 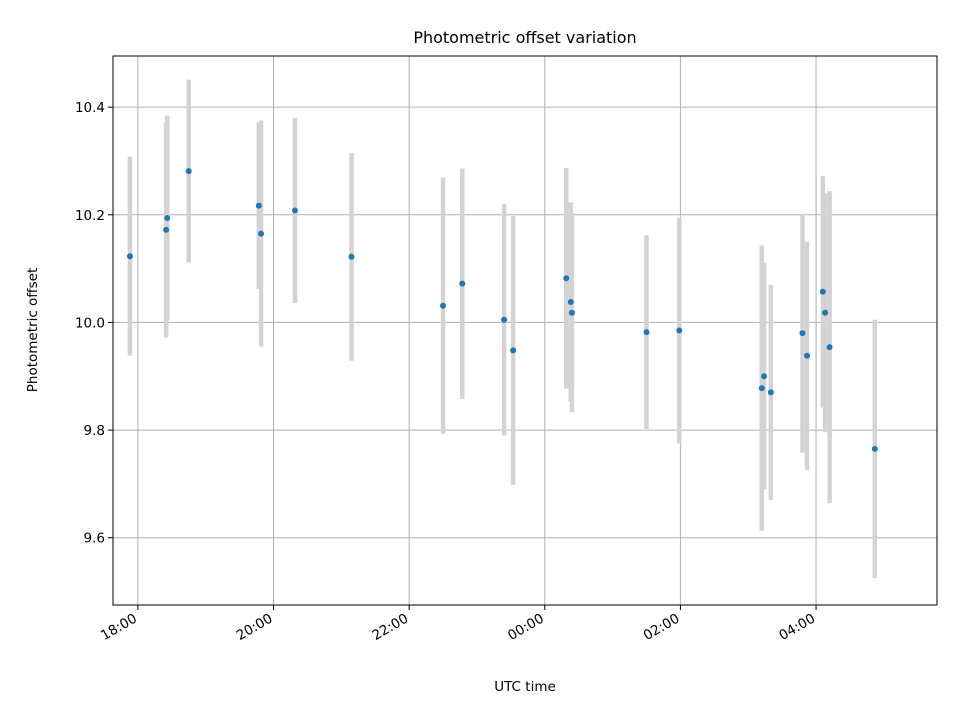 I want to click on y-tick-label: 9.6, so click(x=94, y=539).